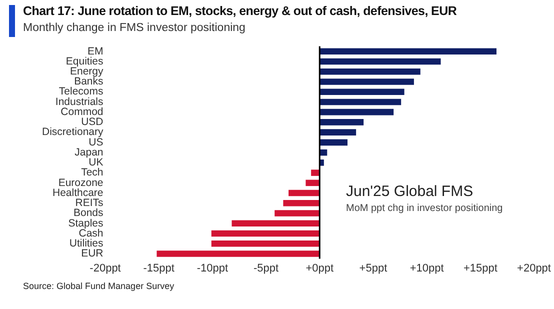  Describe the element at coordinates (158, 268) in the screenshot. I see `x-tick-label: -15ppt` at that location.